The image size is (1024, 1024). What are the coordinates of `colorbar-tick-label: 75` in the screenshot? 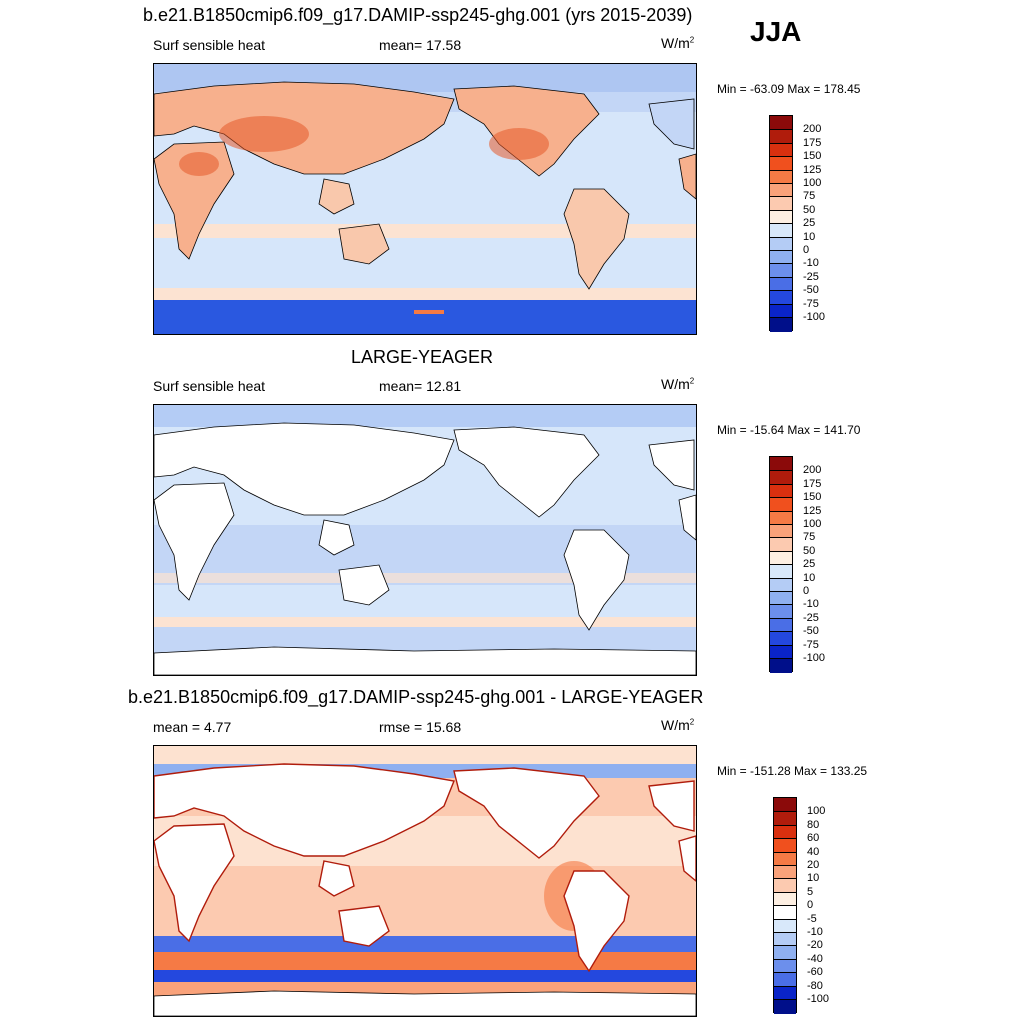 It's located at (809, 196).